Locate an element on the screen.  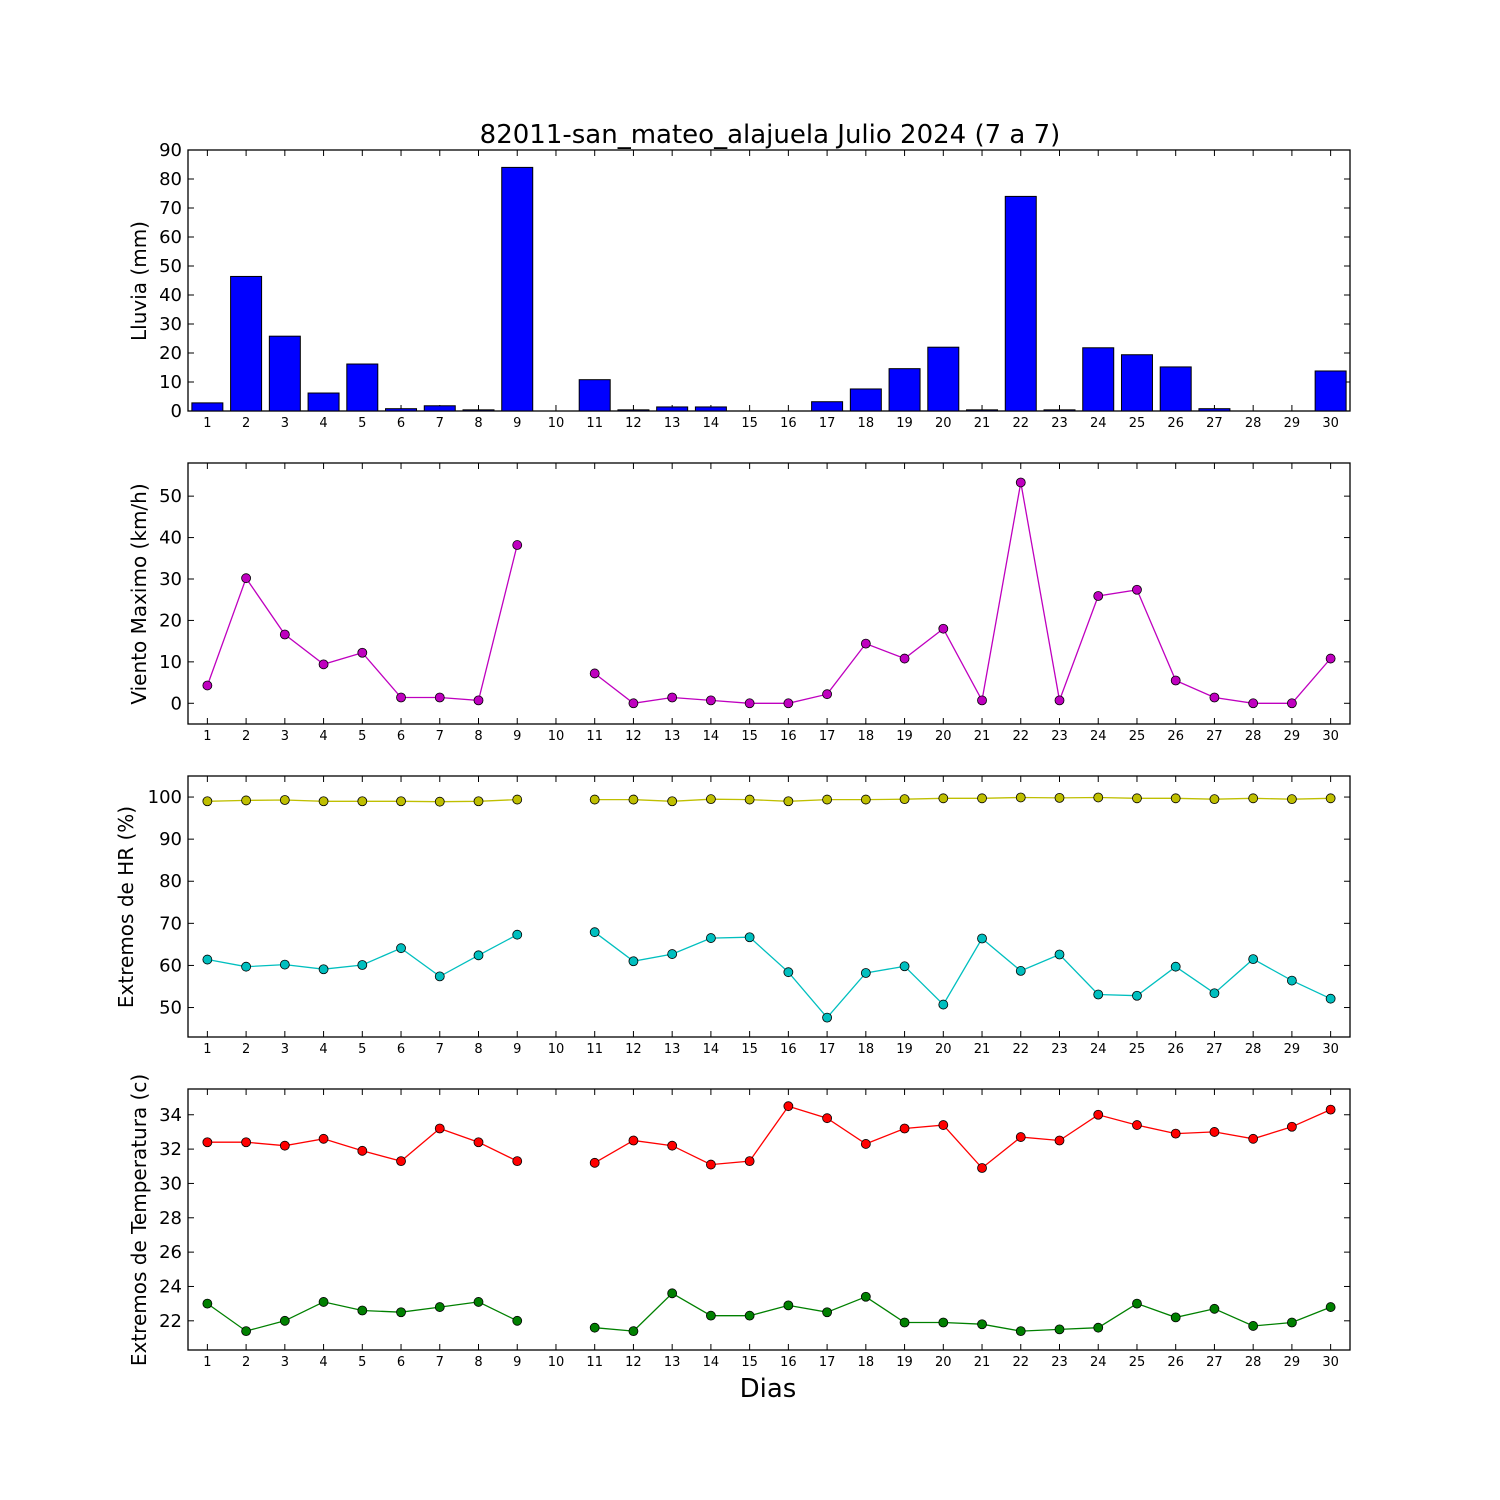
temperature-x-tick-label: 9 is located at coordinates (517, 1362).